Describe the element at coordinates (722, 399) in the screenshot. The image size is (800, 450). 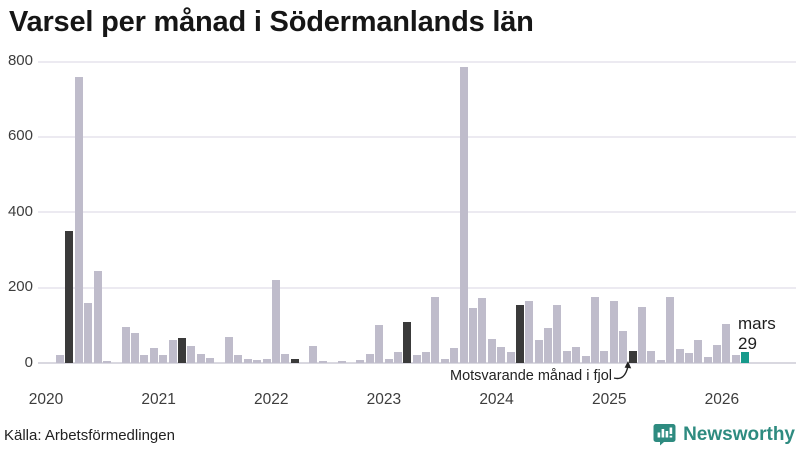
I see `x-tick-2026: 2026` at that location.